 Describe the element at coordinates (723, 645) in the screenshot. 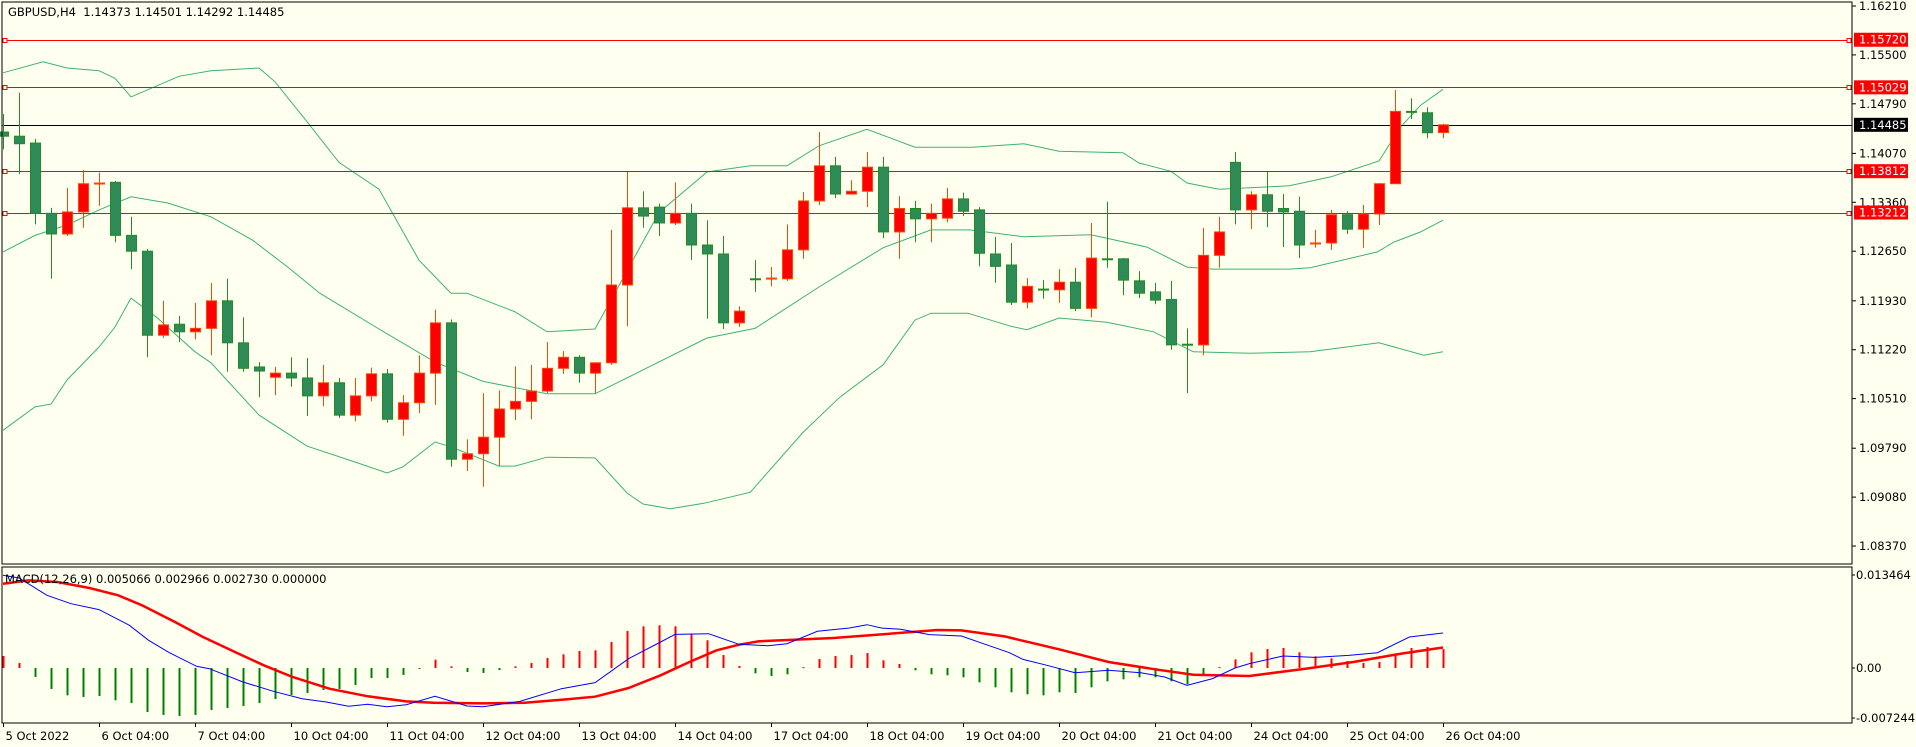

I see `macd-panel` at that location.